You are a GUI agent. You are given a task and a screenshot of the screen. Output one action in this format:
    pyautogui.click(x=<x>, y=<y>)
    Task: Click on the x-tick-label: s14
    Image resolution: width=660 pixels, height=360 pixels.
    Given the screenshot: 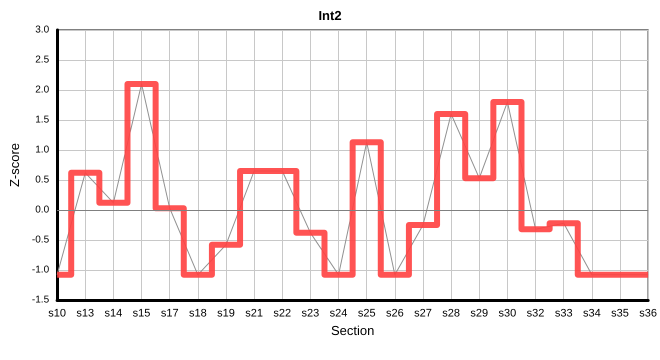 What is the action you would take?
    pyautogui.click(x=113, y=314)
    